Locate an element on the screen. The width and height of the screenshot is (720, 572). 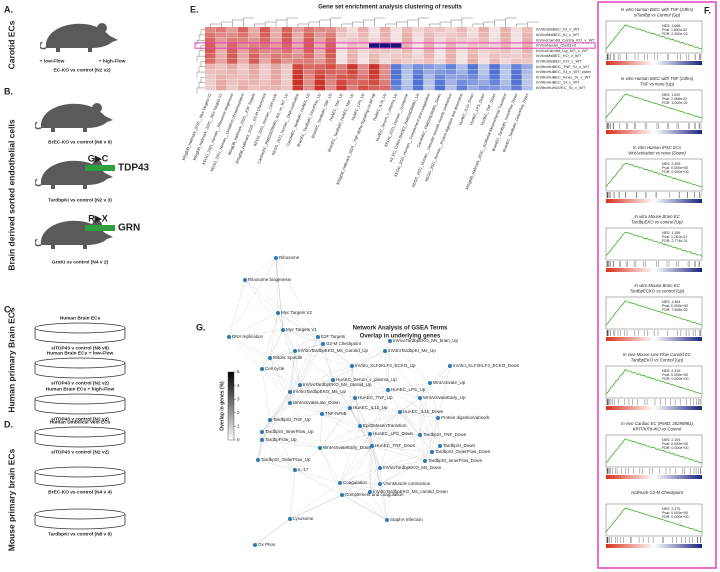
node-label: Ribosome biogenesis is located at coordinates (270, 279).